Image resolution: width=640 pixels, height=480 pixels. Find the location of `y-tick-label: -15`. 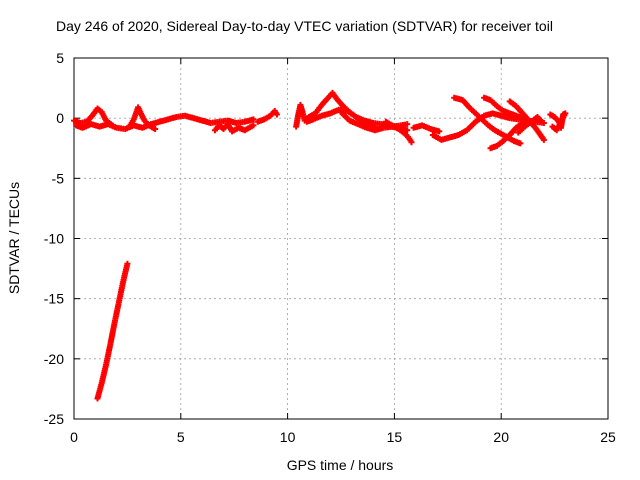

y-tick-label: -15 is located at coordinates (54, 299).